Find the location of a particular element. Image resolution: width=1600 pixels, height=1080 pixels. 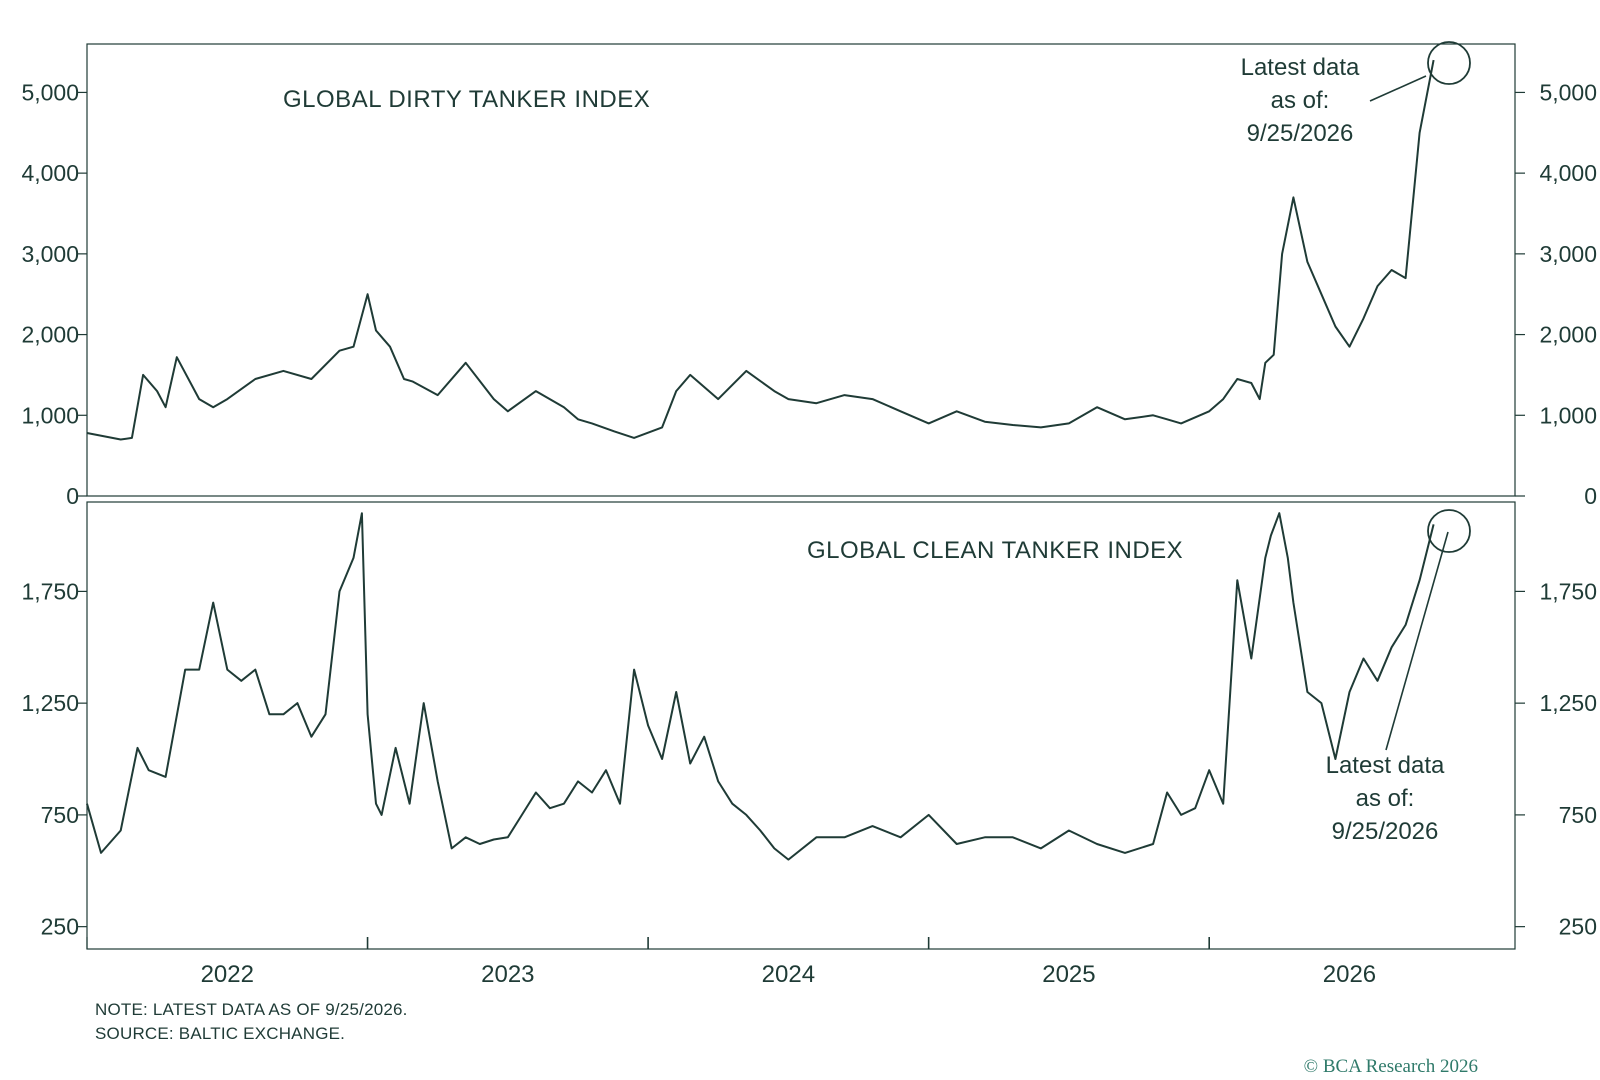

top-annotation-leader is located at coordinates (1398, 88).